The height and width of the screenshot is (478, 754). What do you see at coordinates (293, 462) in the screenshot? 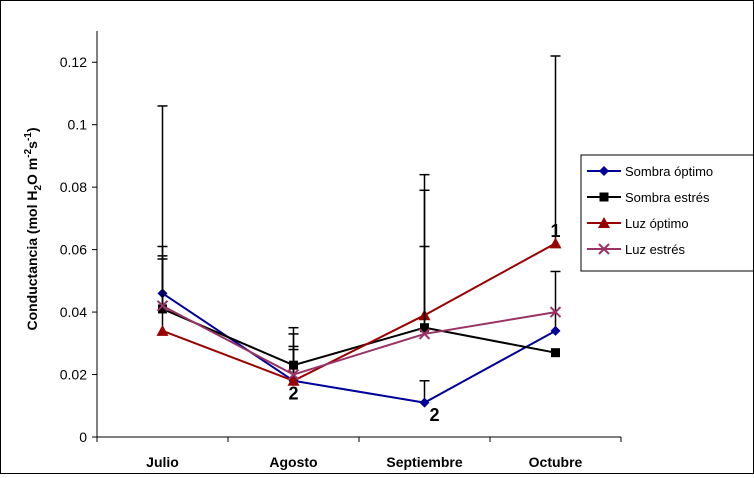
I see `x-category-label: Agosto` at bounding box center [293, 462].